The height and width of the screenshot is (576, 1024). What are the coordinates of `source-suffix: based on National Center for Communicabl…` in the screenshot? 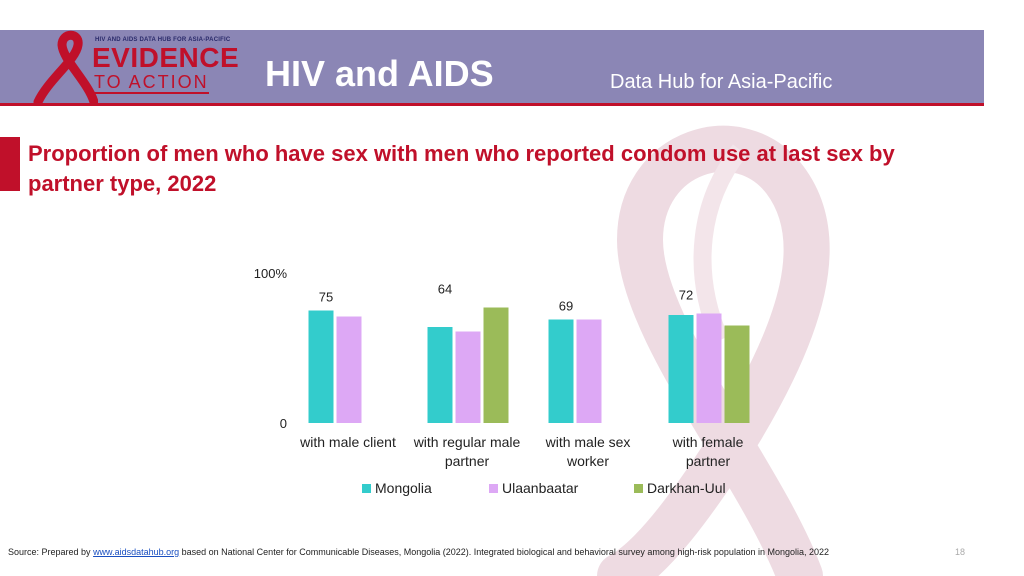 It's located at (504, 552).